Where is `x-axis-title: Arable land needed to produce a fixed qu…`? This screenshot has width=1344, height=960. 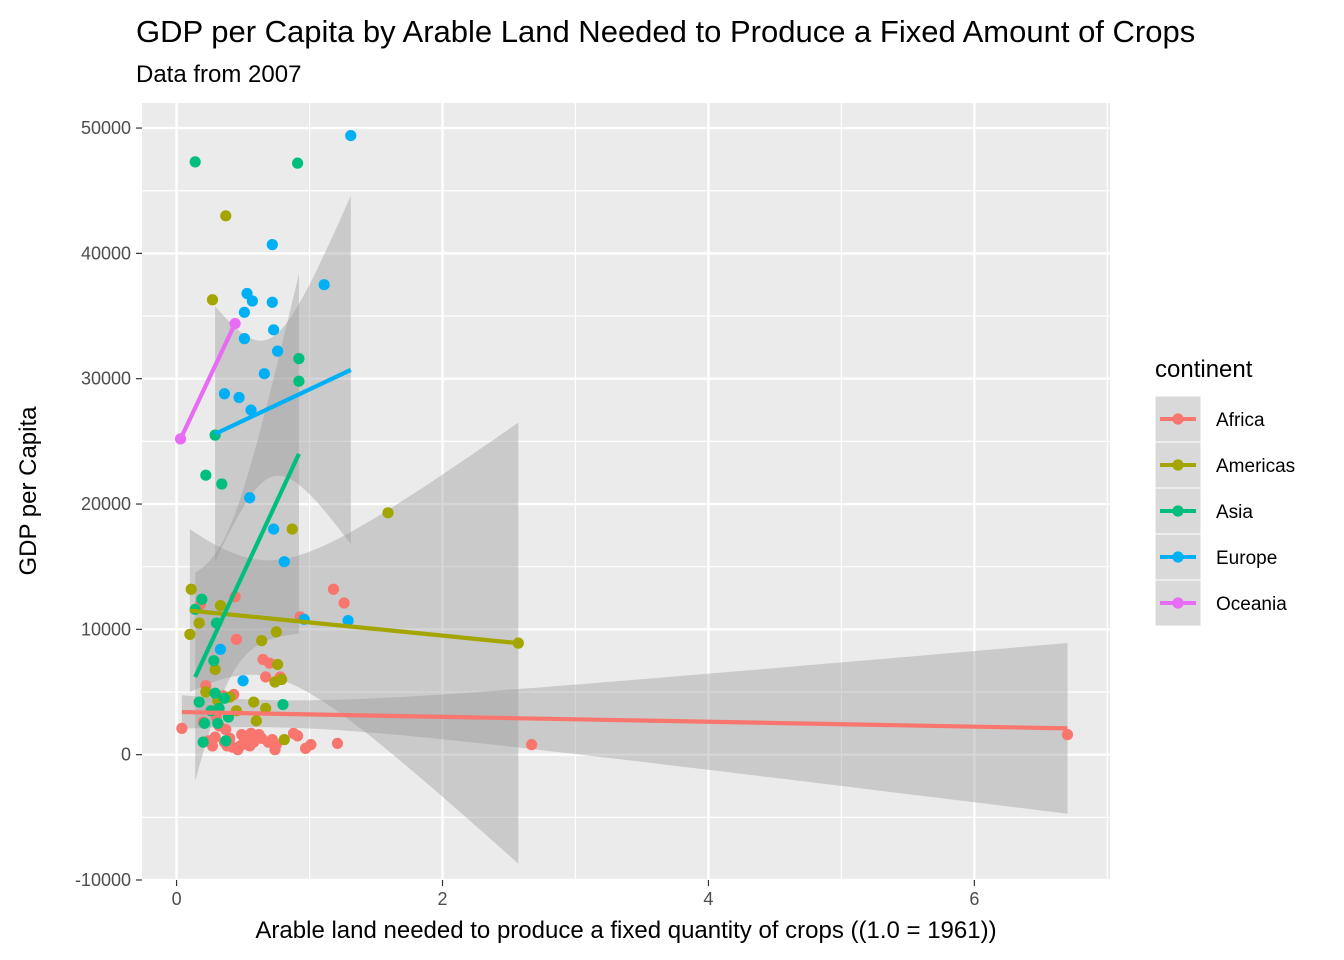
x-axis-title: Arable land needed to produce a fixed qu… is located at coordinates (625, 930).